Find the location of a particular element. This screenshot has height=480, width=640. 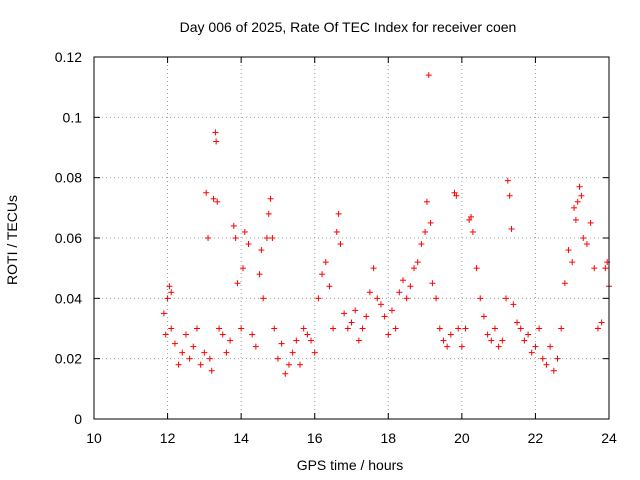

x-tick-label: 22 is located at coordinates (536, 438).